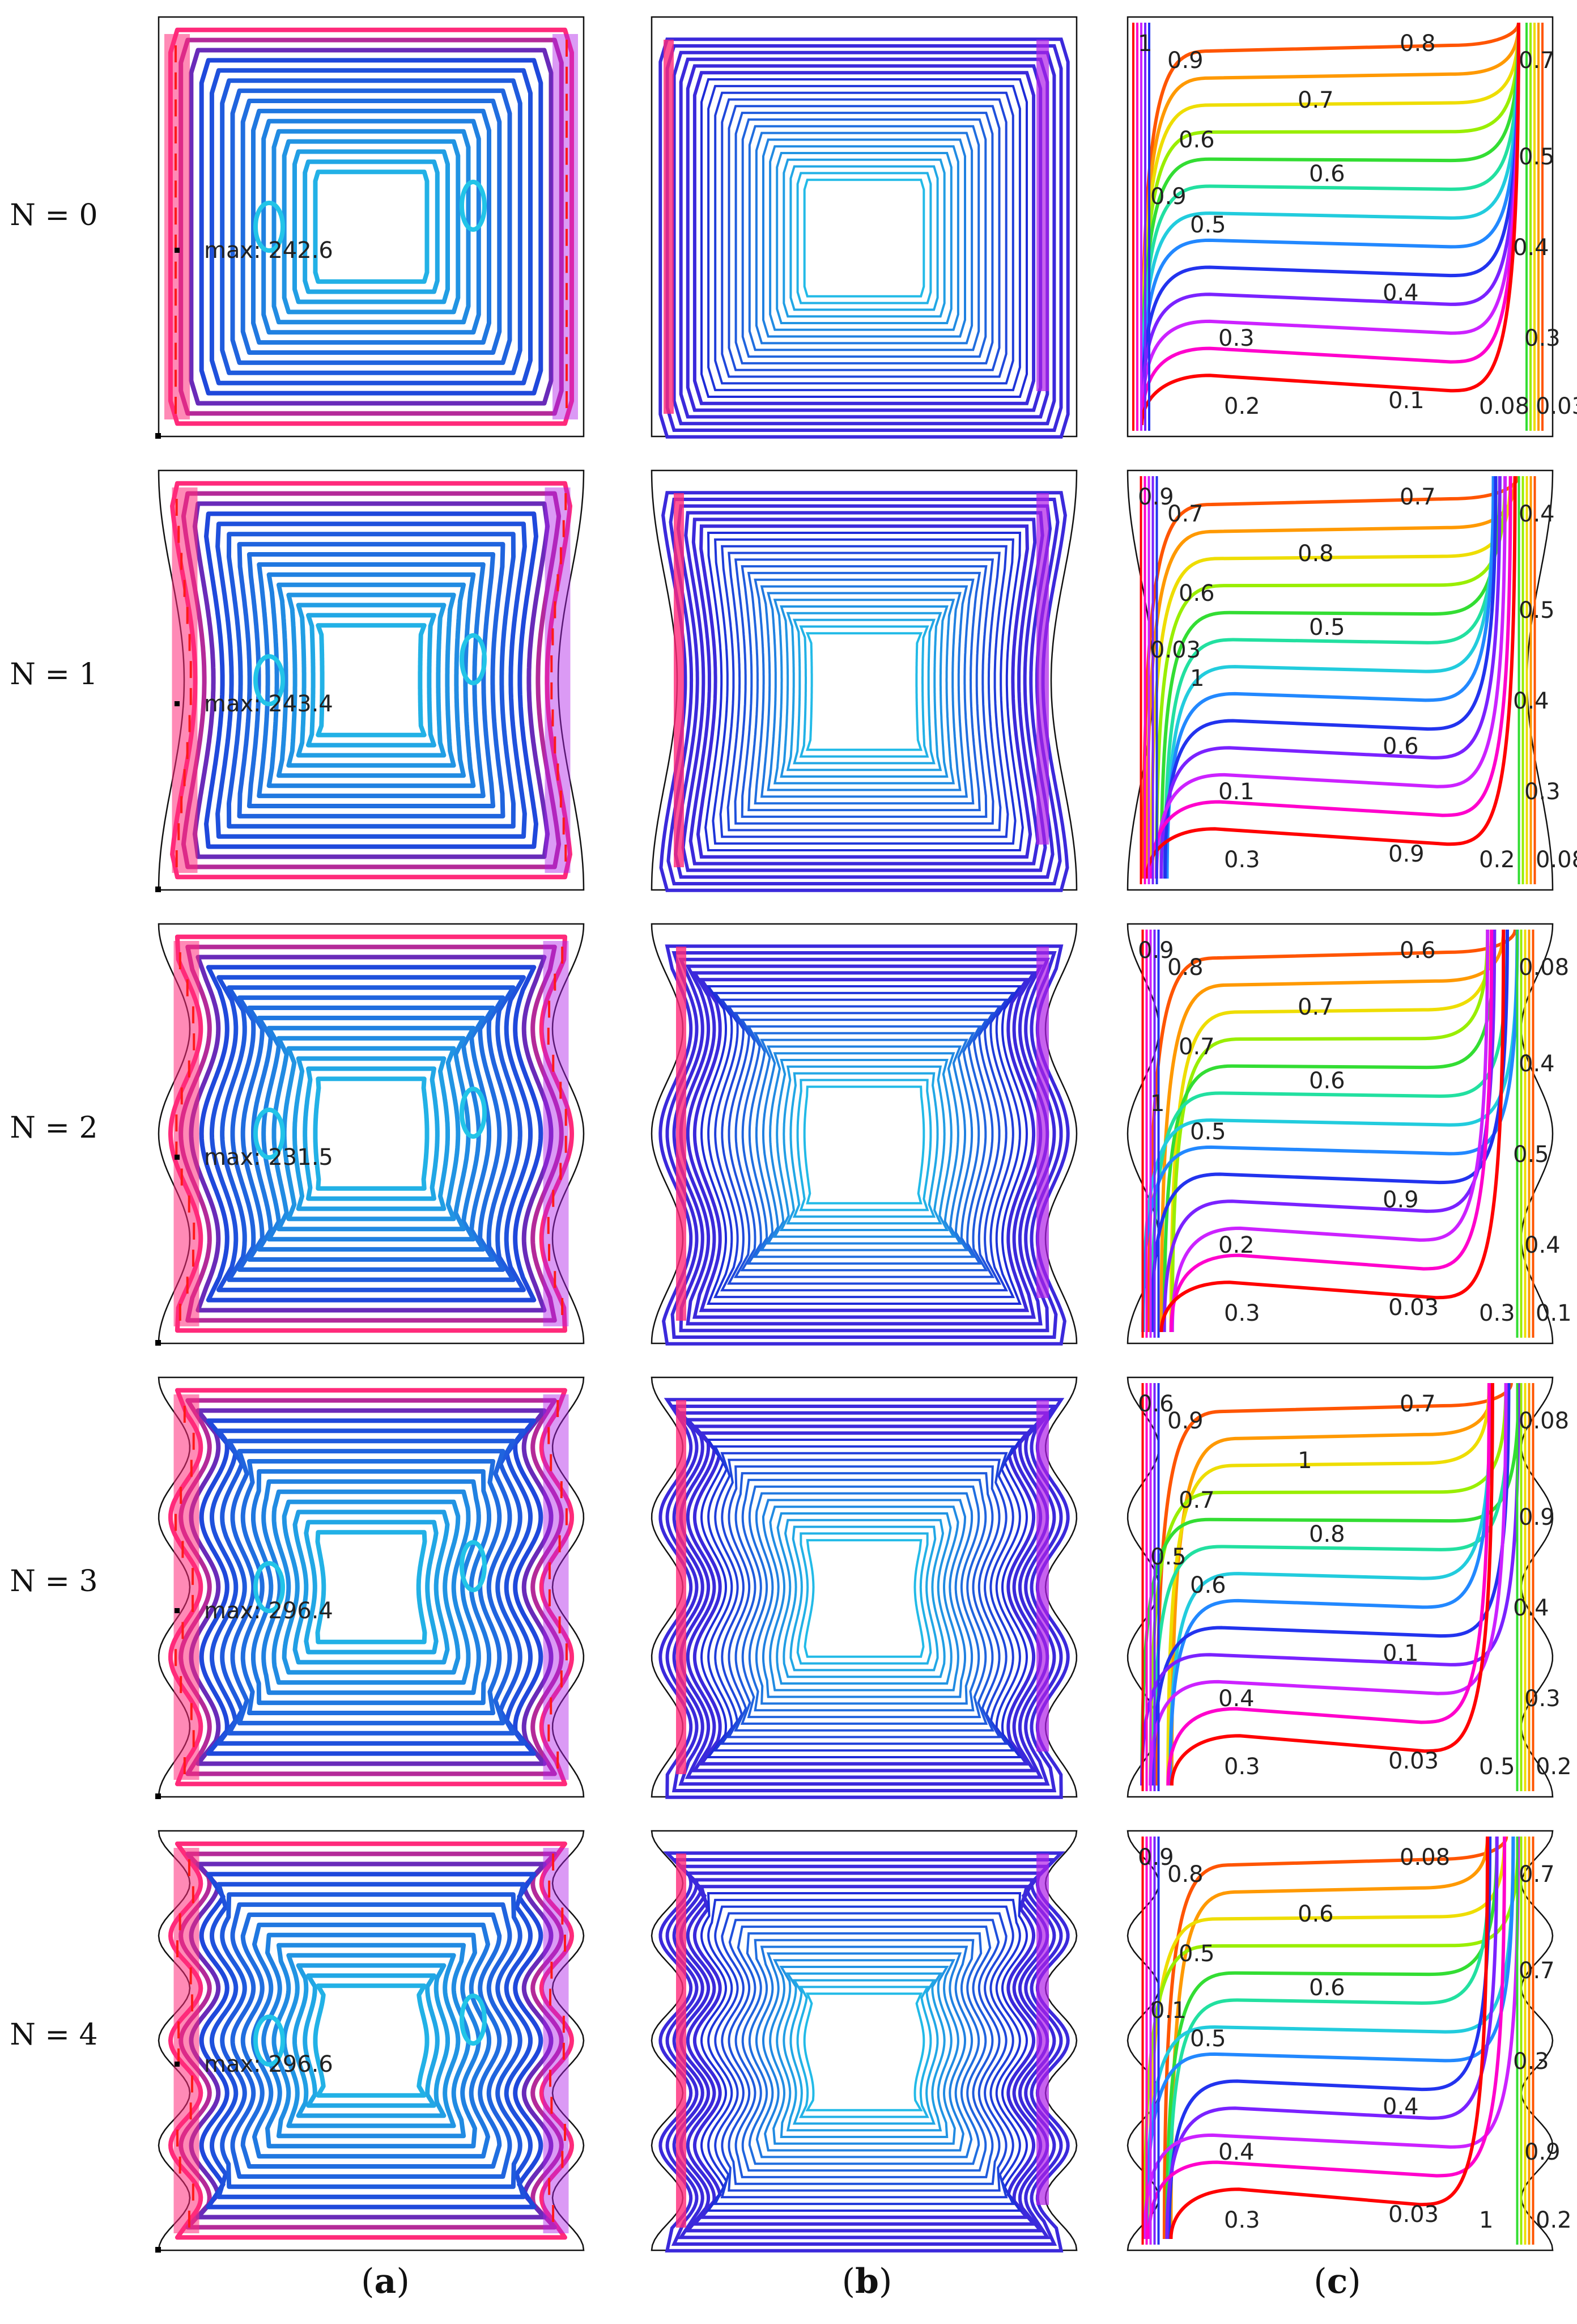  I want to click on streamline-panel-b-n2, so click(865, 1134).